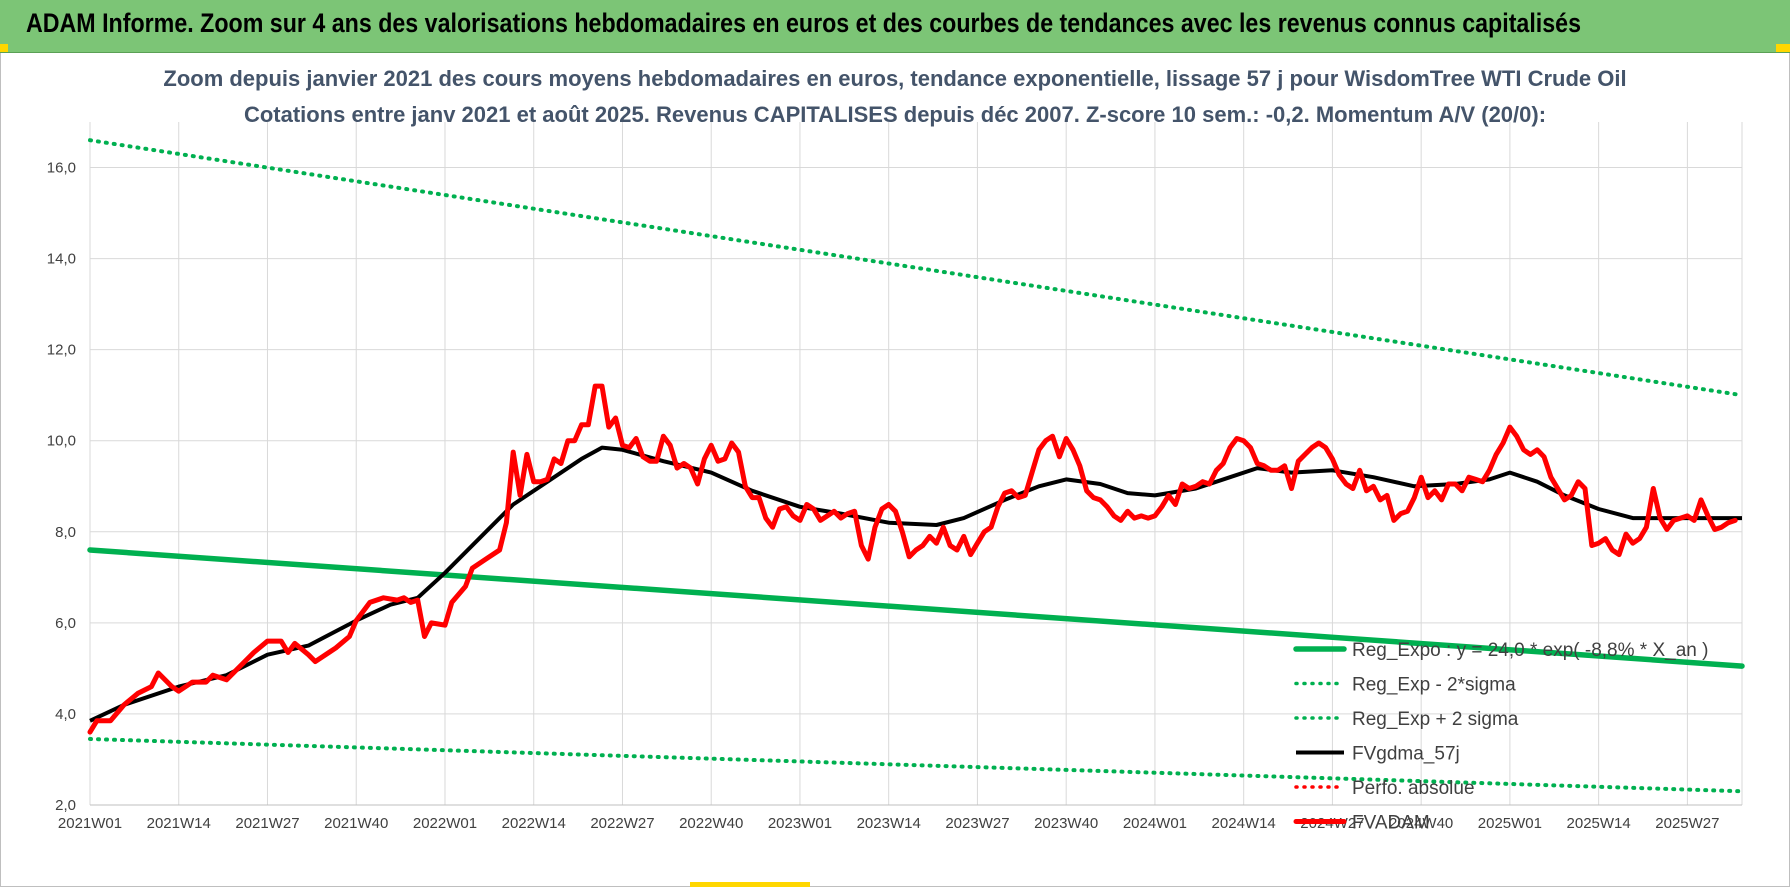 Image resolution: width=1790 pixels, height=887 pixels. What do you see at coordinates (445, 823) in the screenshot?
I see `x-tick-label: 2022W01` at bounding box center [445, 823].